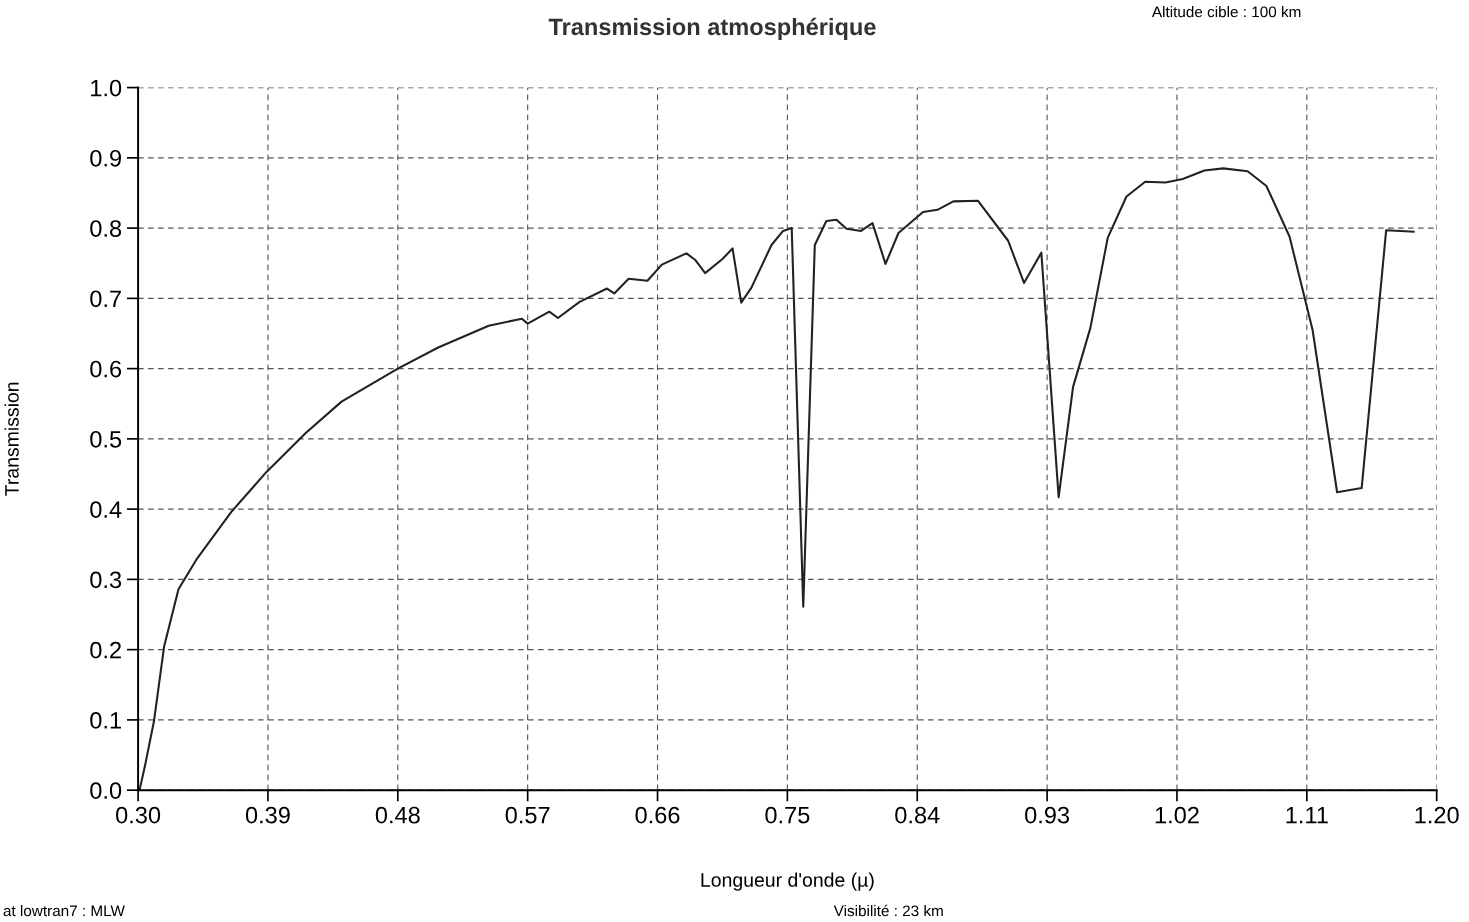 The width and height of the screenshot is (1469, 922). What do you see at coordinates (106, 439) in the screenshot?
I see `y-tick-label: 0.5` at bounding box center [106, 439].